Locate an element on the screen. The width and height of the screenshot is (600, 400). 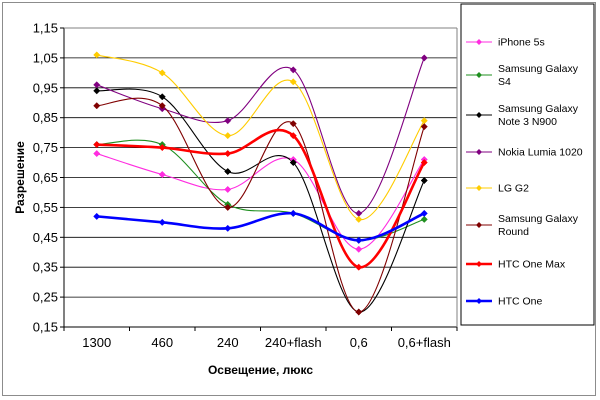
series-line-htc-one is located at coordinates (260, 227).